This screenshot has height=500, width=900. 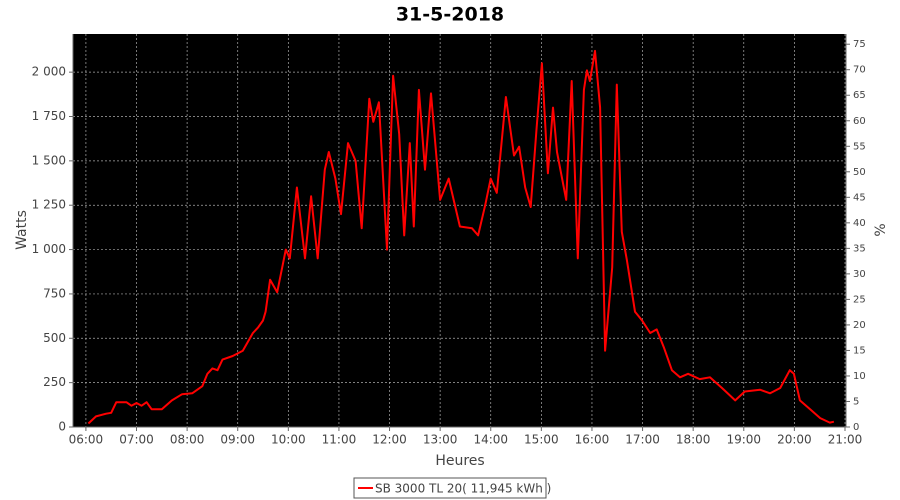 I want to click on y2-tick-label: 5, so click(x=856, y=401).